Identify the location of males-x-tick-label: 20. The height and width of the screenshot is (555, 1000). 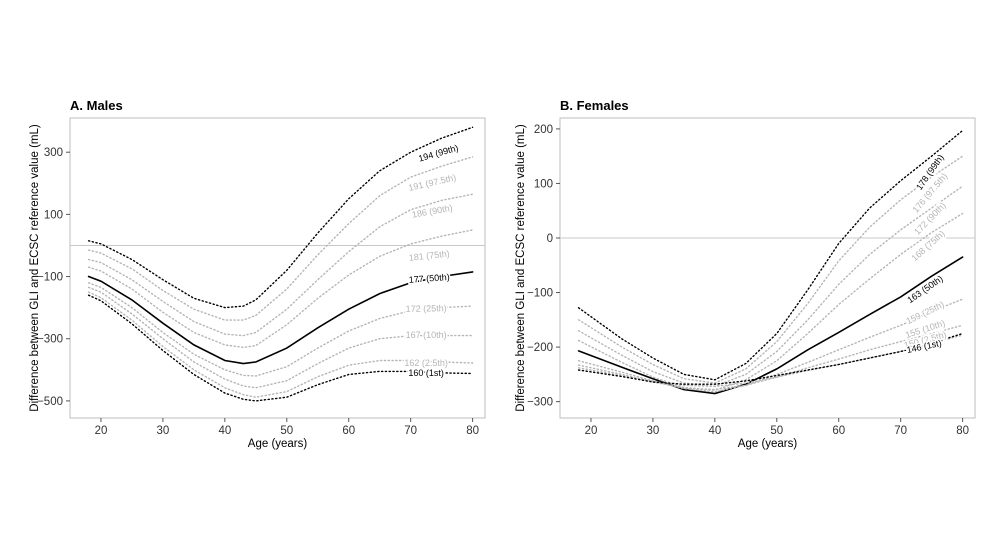
(101, 431).